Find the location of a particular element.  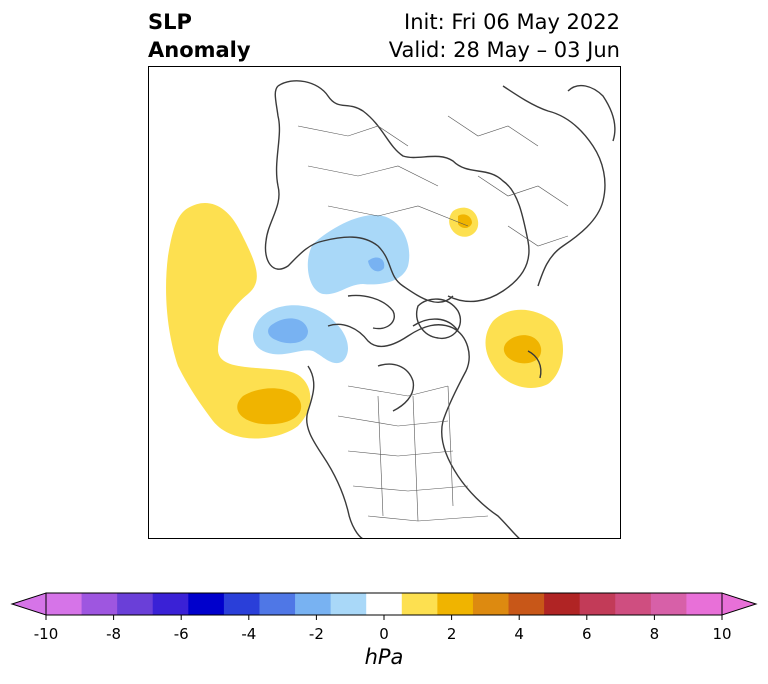

title-variable-line1: SLP is located at coordinates (170, 22).